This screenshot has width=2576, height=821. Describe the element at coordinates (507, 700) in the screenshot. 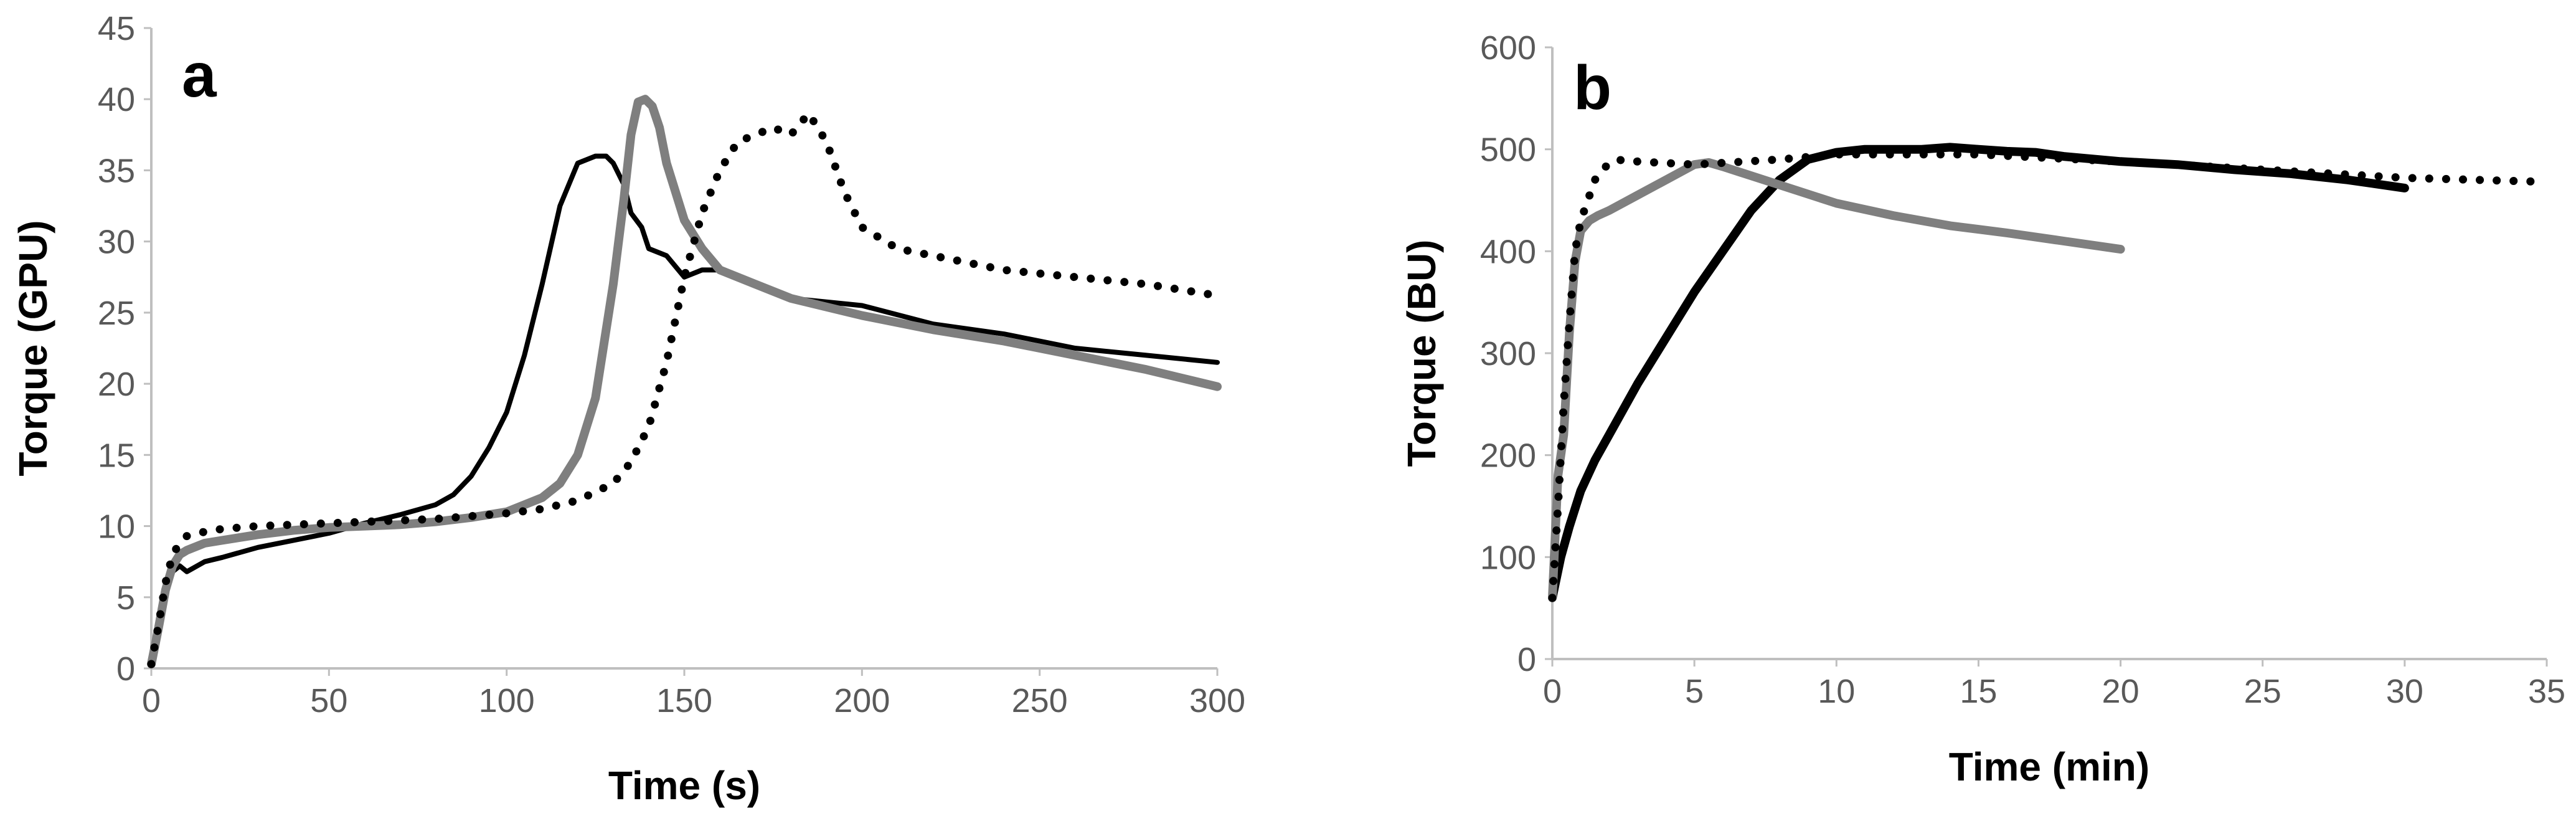

I see `x-tick-label: 100` at that location.